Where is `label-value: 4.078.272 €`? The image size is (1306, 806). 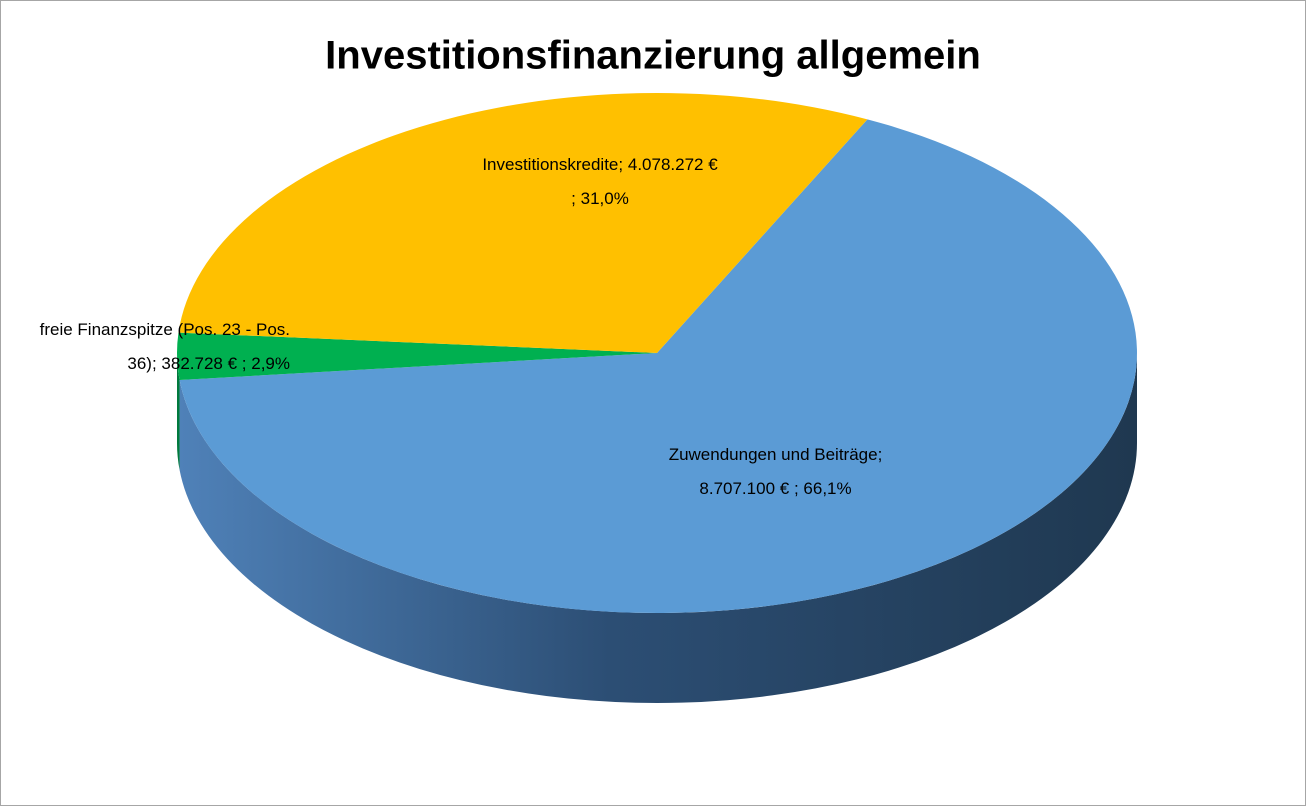 label-value: 4.078.272 € is located at coordinates (672, 164).